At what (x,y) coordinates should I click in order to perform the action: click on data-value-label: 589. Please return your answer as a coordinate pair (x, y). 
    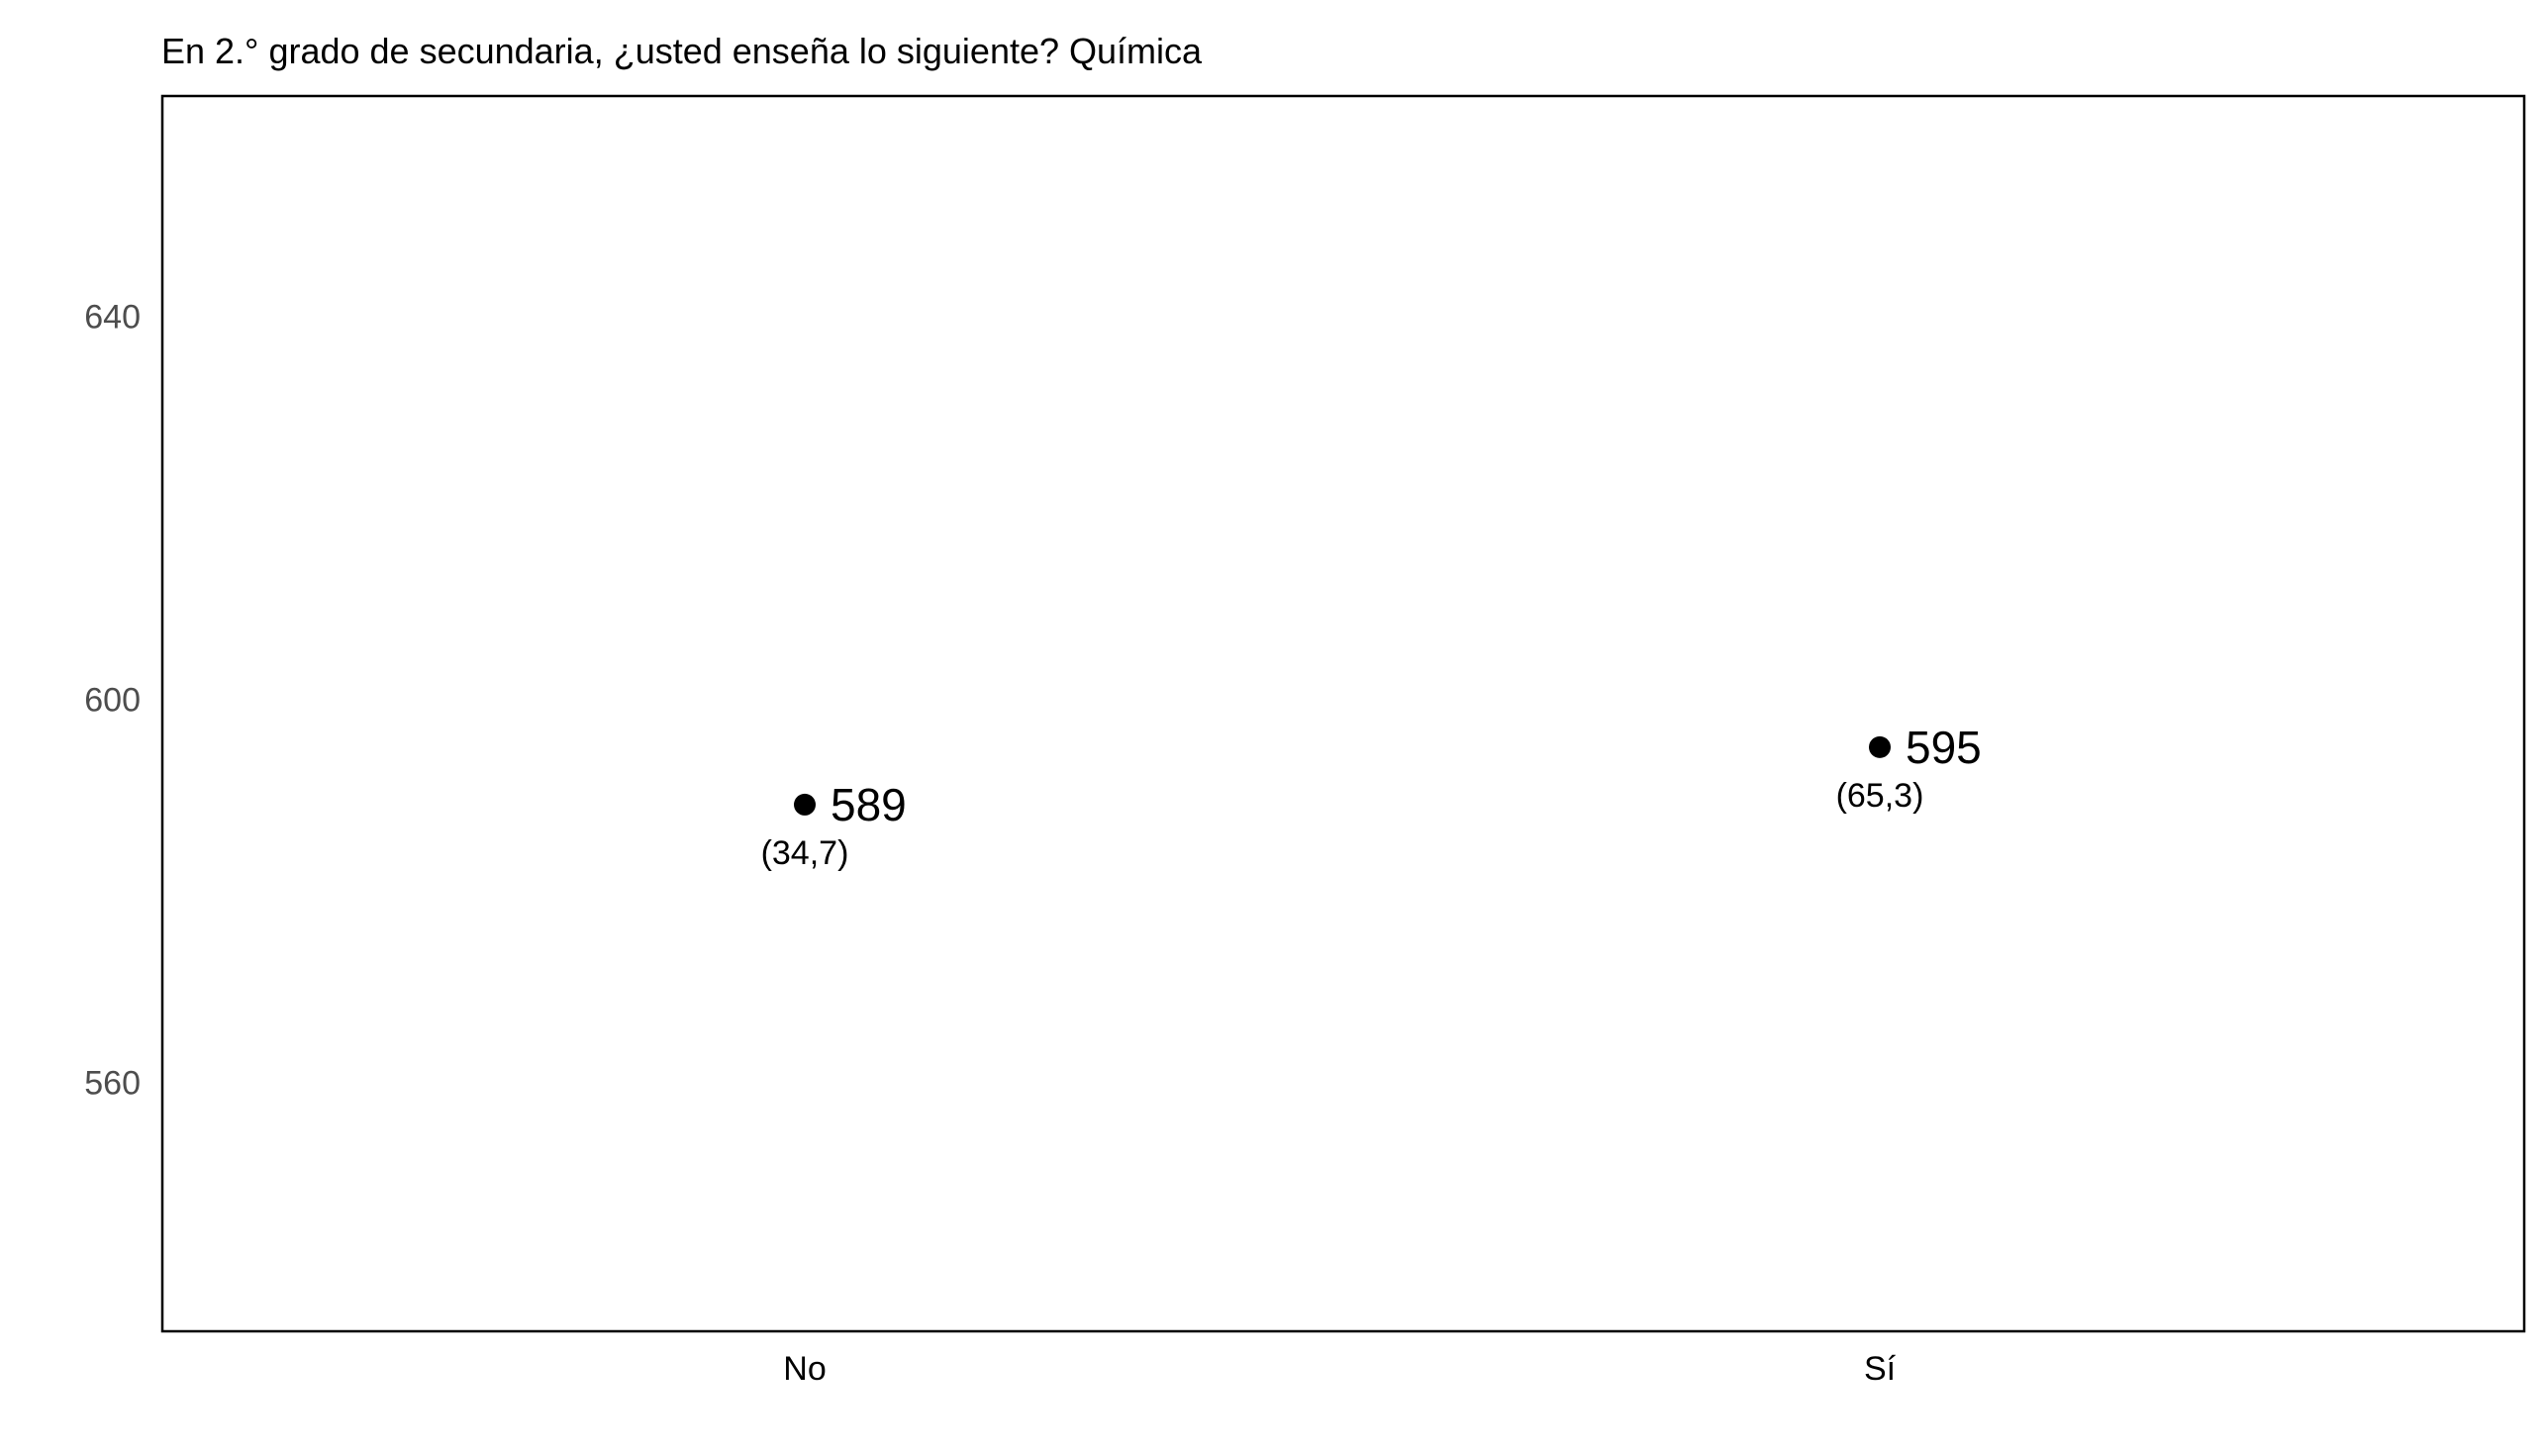
    Looking at the image, I should click on (869, 804).